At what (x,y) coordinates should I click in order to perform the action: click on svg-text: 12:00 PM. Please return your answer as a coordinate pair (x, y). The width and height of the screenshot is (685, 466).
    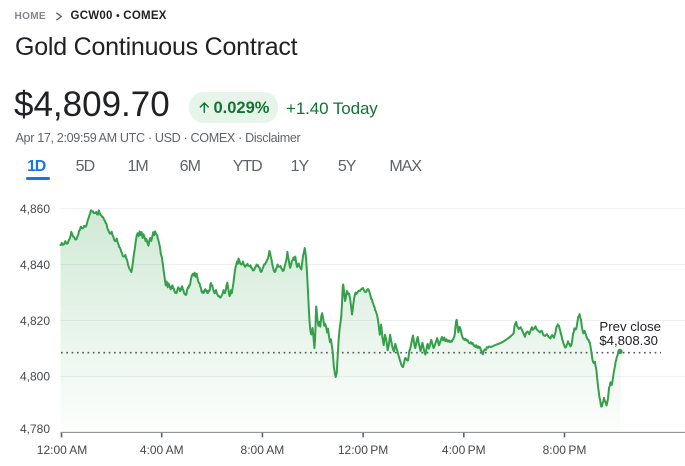
    Looking at the image, I should click on (363, 450).